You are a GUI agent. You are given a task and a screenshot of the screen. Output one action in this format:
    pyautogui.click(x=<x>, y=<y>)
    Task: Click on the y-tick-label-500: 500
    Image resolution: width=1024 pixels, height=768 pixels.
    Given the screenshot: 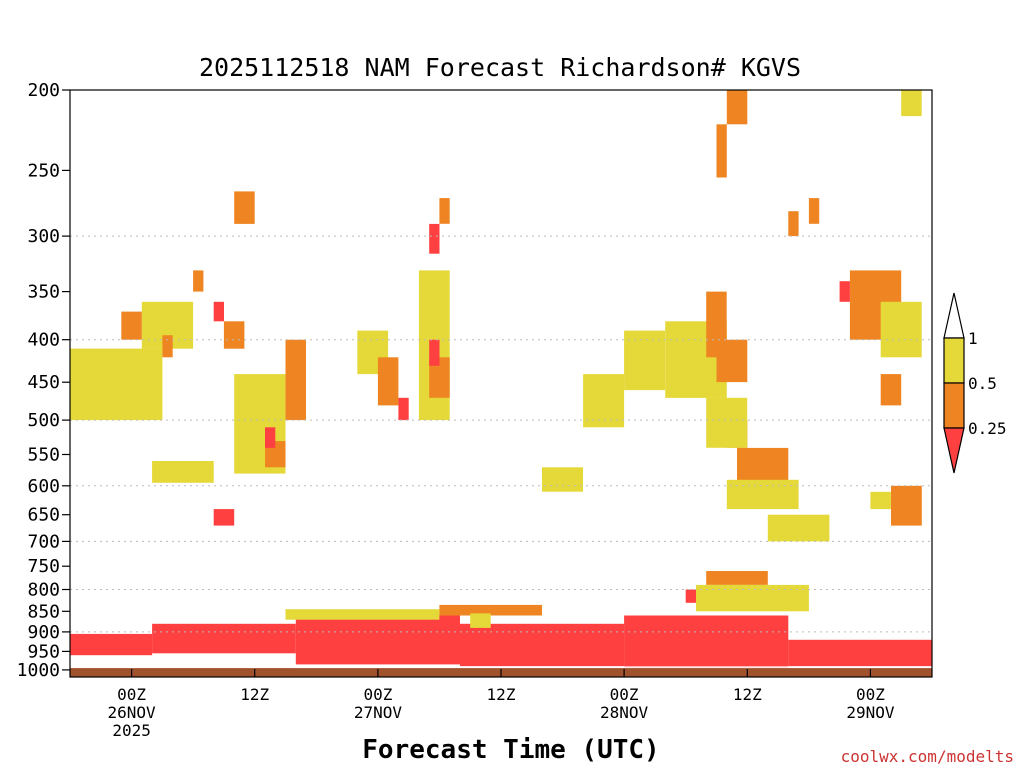 What is the action you would take?
    pyautogui.click(x=43, y=420)
    